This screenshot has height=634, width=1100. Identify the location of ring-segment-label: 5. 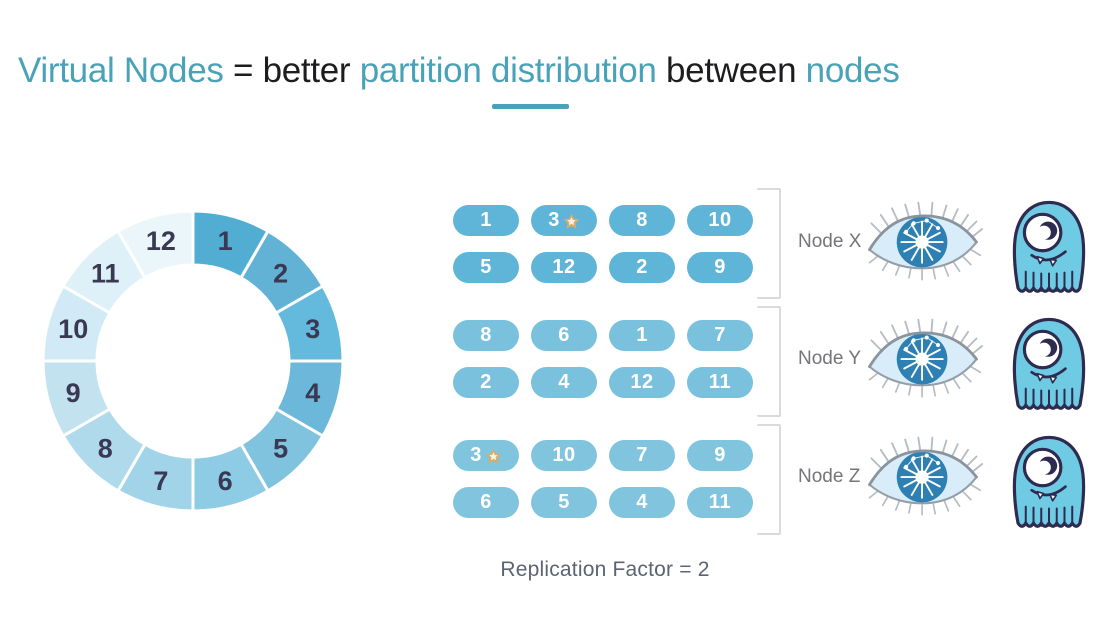
(280, 449).